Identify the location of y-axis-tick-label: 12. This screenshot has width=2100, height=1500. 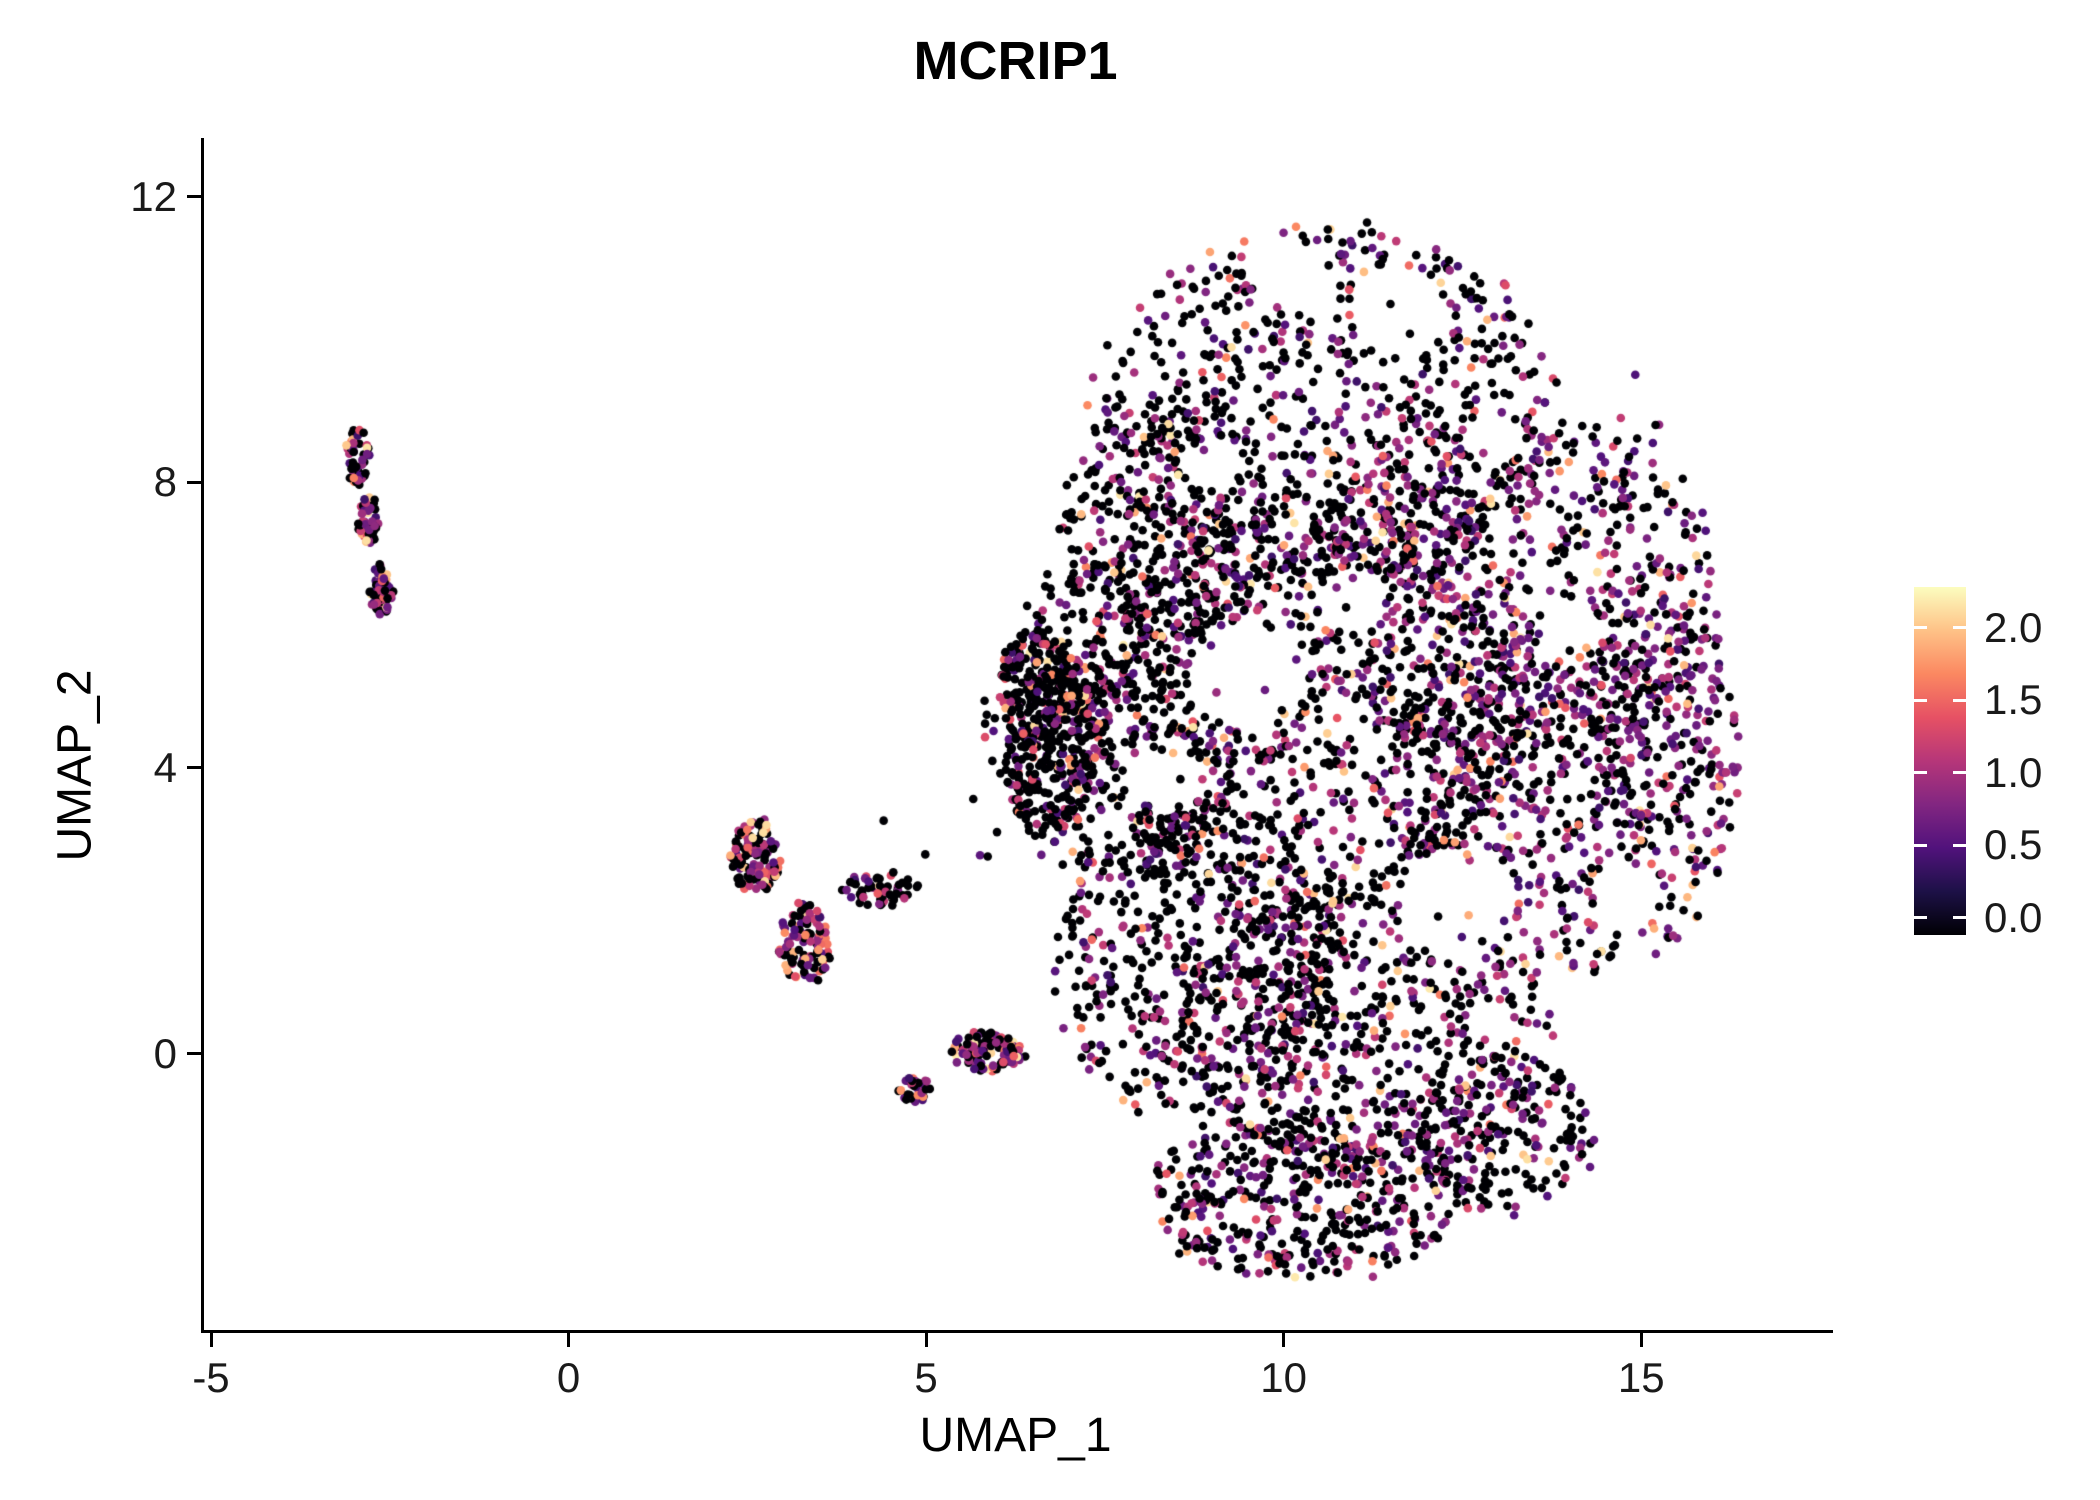
(153, 196).